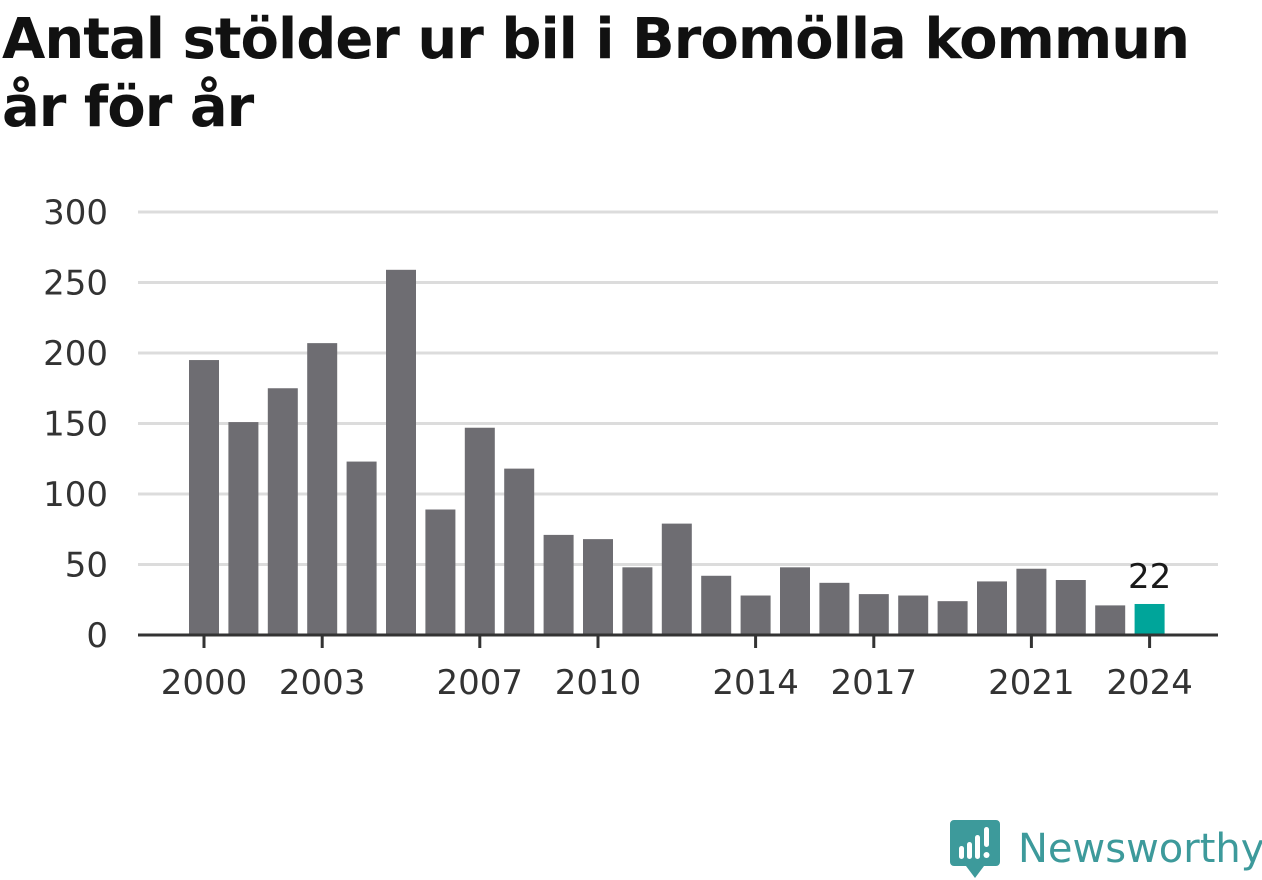 Image resolution: width=1262 pixels, height=880 pixels. What do you see at coordinates (755, 683) in the screenshot?
I see `x-tick-label: 2014` at bounding box center [755, 683].